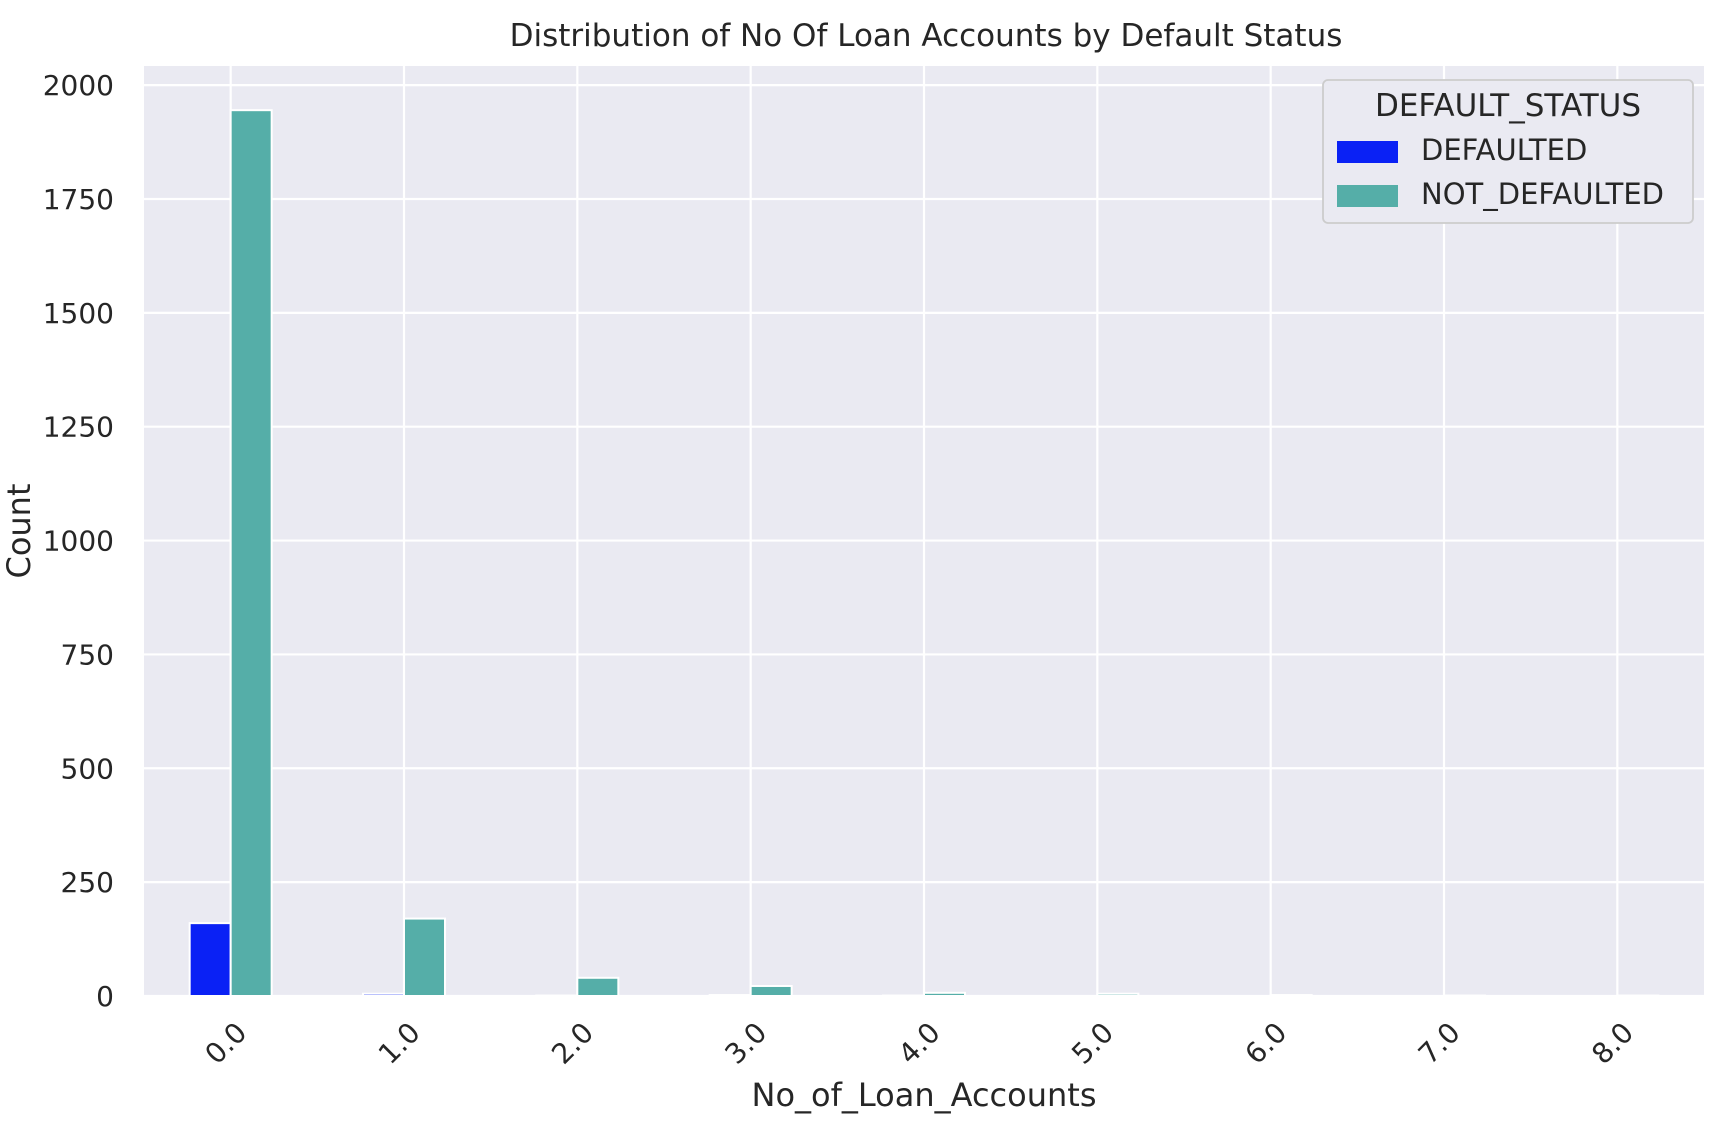  I want to click on y-tick-label-3: 750, so click(87, 654).